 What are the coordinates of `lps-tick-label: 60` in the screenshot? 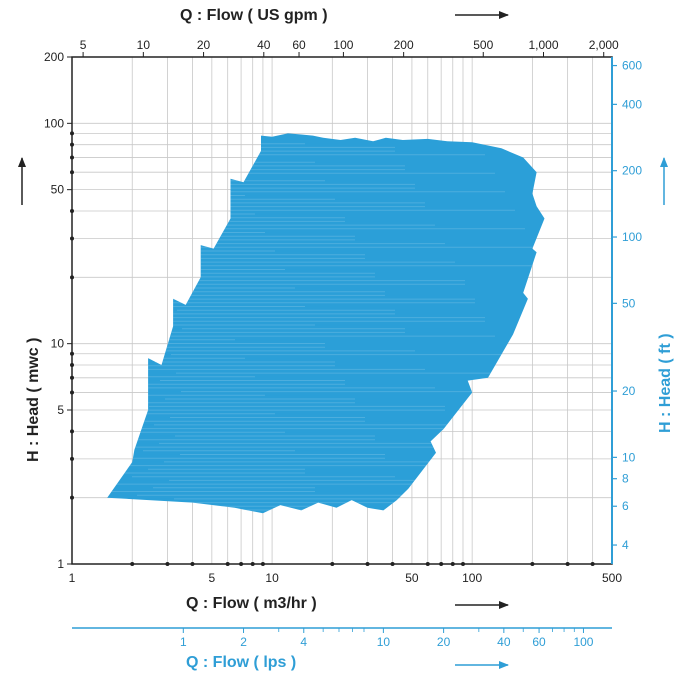 It's located at (539, 642).